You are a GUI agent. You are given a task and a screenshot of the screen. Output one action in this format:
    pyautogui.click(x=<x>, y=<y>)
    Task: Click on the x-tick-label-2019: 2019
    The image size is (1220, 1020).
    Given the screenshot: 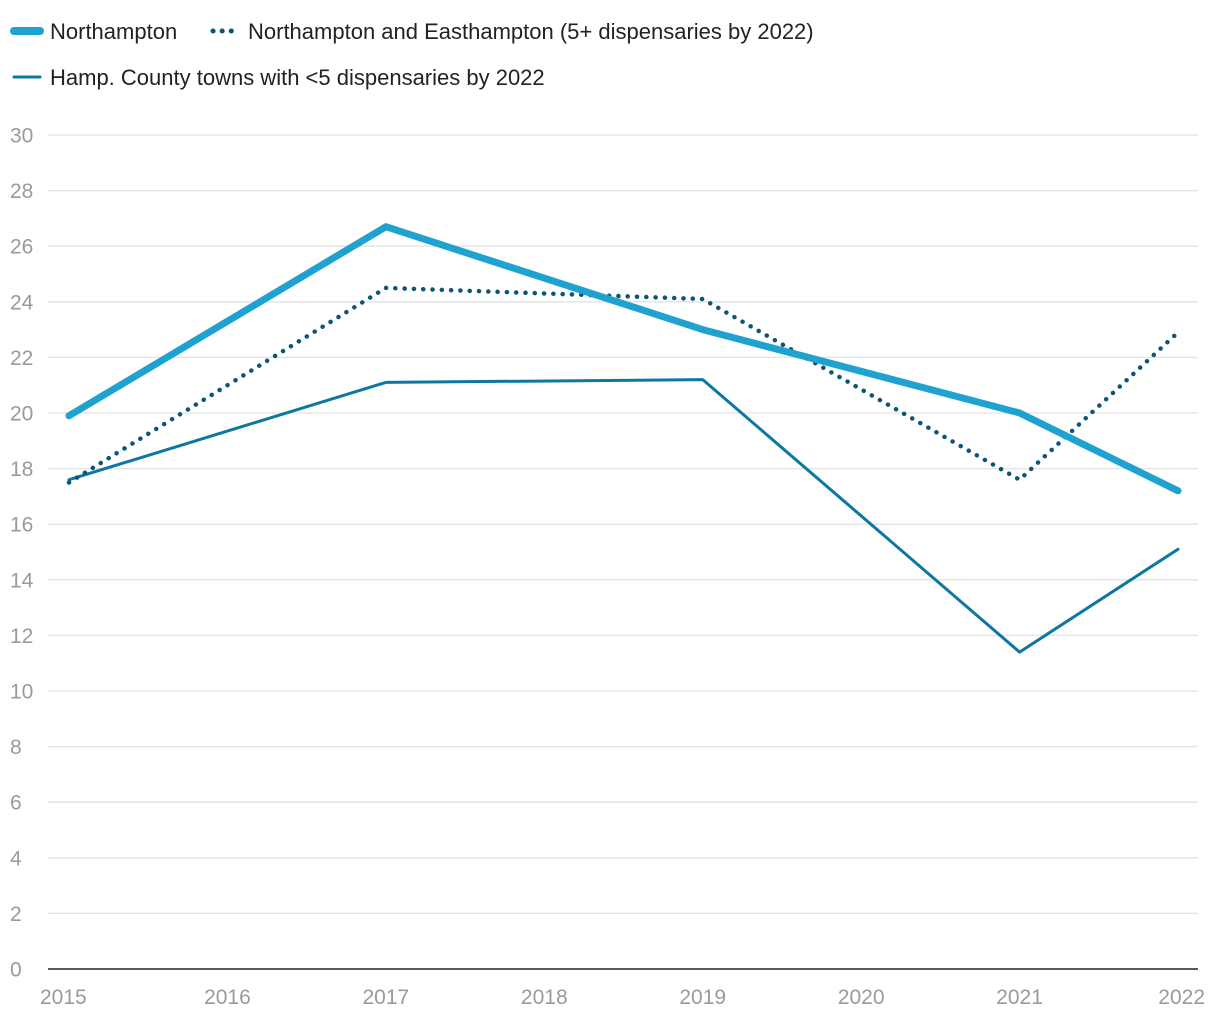 What is the action you would take?
    pyautogui.click(x=702, y=997)
    